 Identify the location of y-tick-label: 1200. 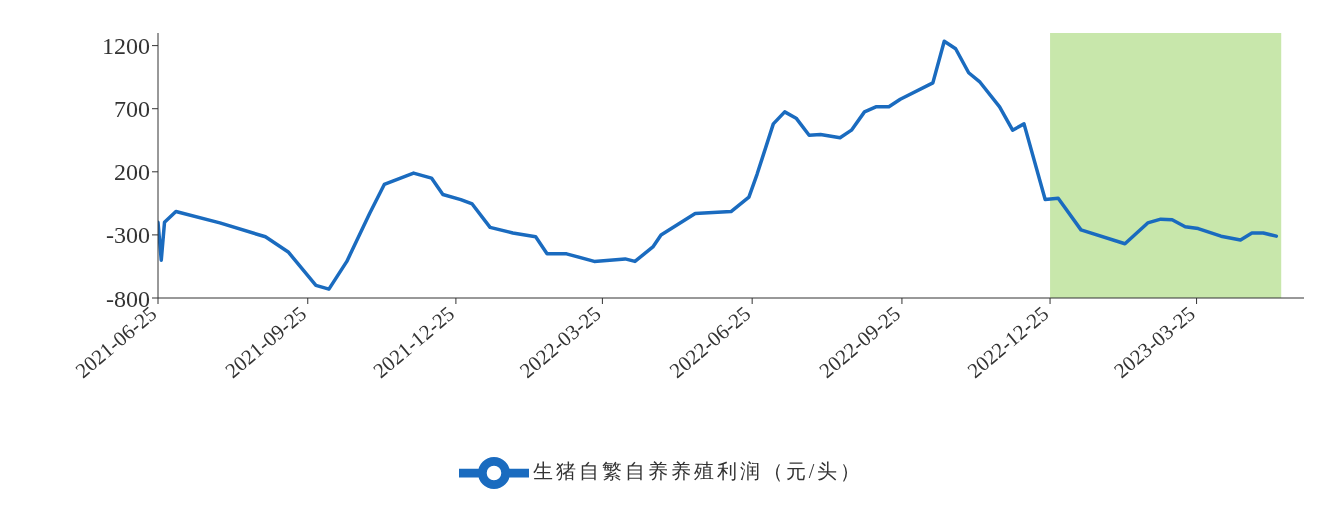
(126, 46).